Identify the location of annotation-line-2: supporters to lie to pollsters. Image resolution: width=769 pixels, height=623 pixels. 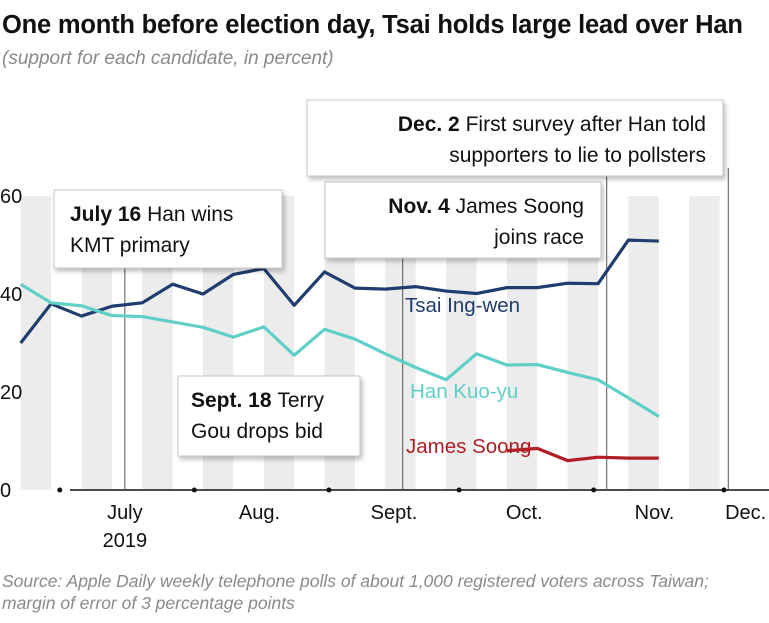
(577, 155).